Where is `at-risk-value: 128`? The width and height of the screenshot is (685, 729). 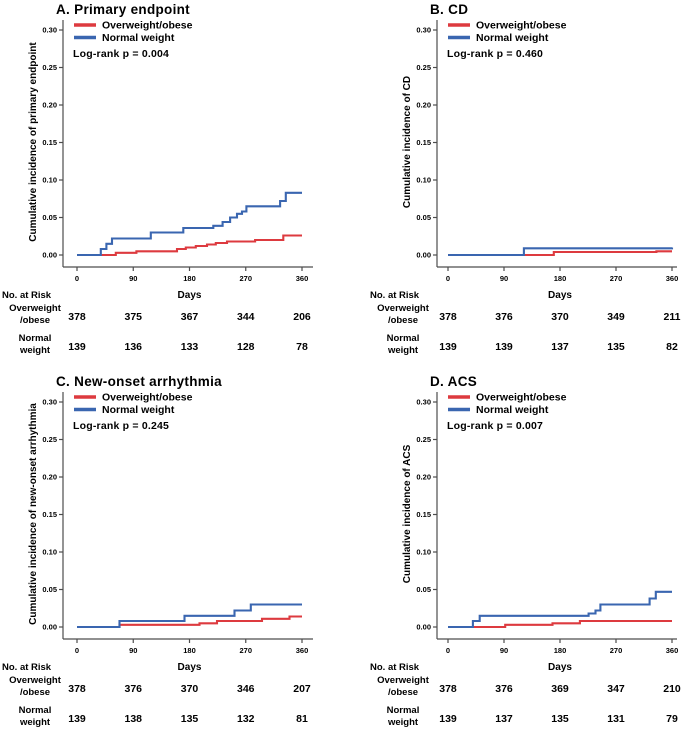 at-risk-value: 128 is located at coordinates (246, 347).